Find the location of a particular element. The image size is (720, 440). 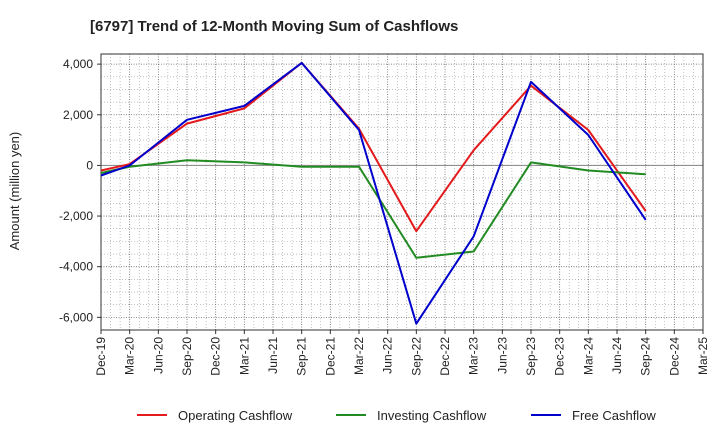

x-tick-label: Dec-24 is located at coordinates (674, 356).